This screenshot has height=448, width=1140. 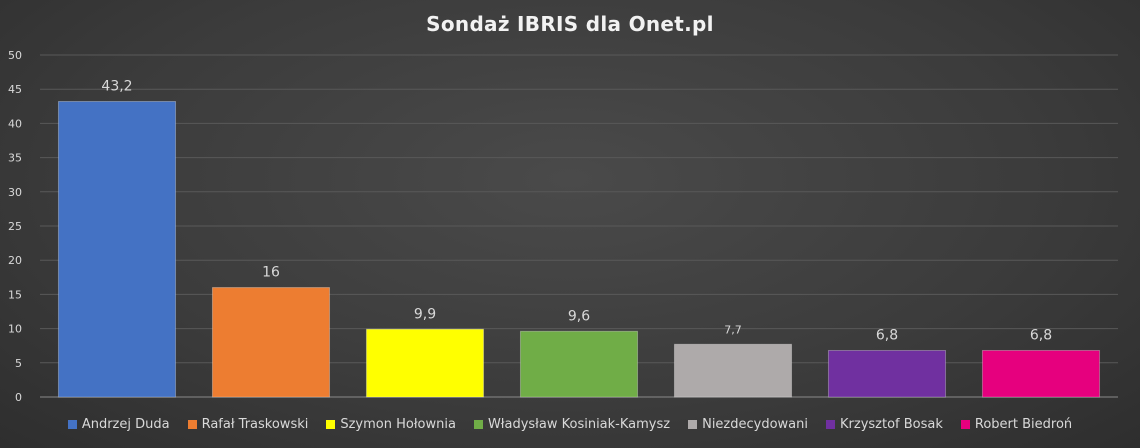 I want to click on legend-label: Robert Biedroń, so click(x=1023, y=424).